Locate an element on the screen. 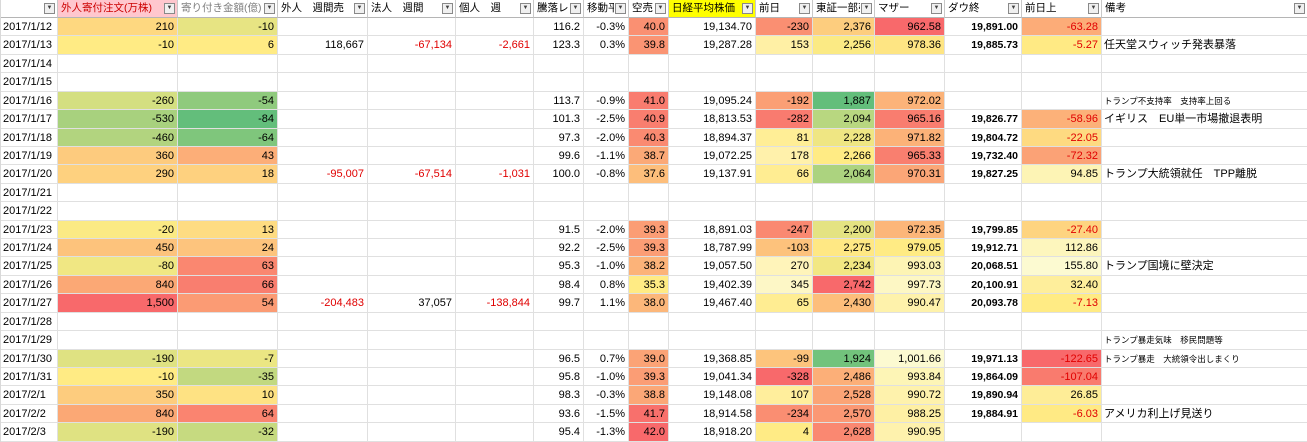 The height and width of the screenshot is (442, 1307). cell-short: 39.3 is located at coordinates (649, 377).